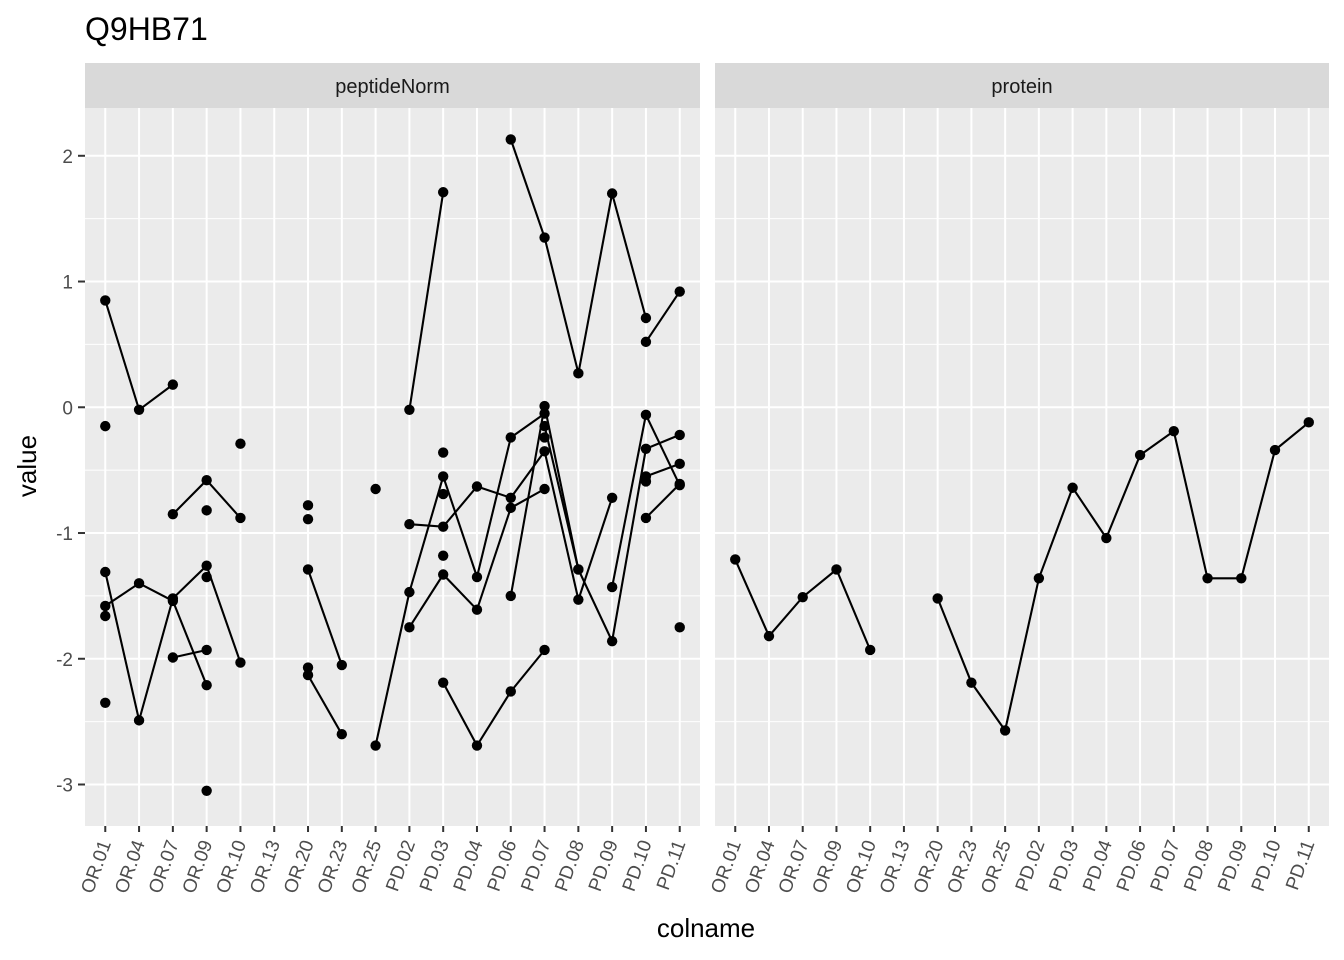  What do you see at coordinates (164, 867) in the screenshot?
I see `x-tick-label: OR.07` at bounding box center [164, 867].